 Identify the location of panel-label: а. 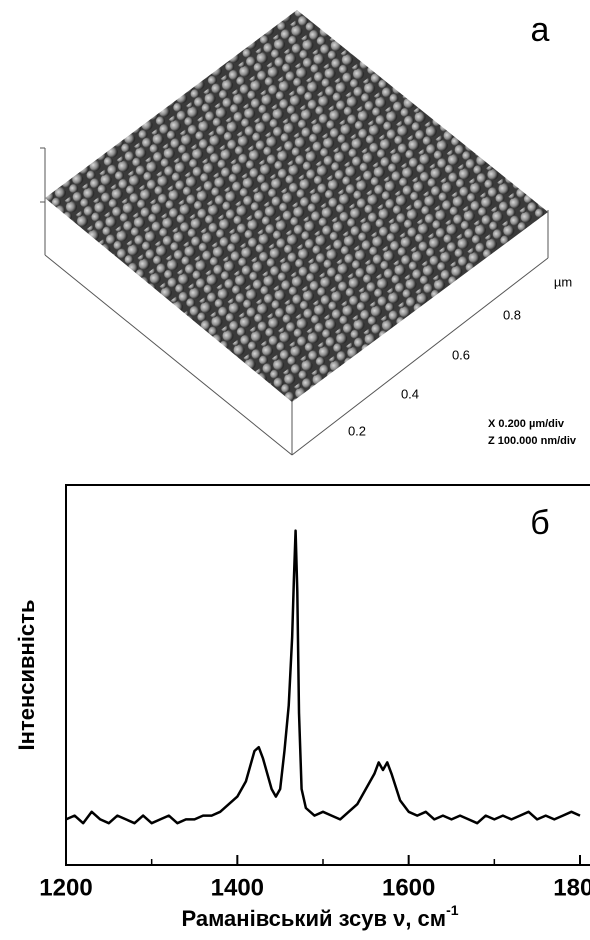
(540, 30).